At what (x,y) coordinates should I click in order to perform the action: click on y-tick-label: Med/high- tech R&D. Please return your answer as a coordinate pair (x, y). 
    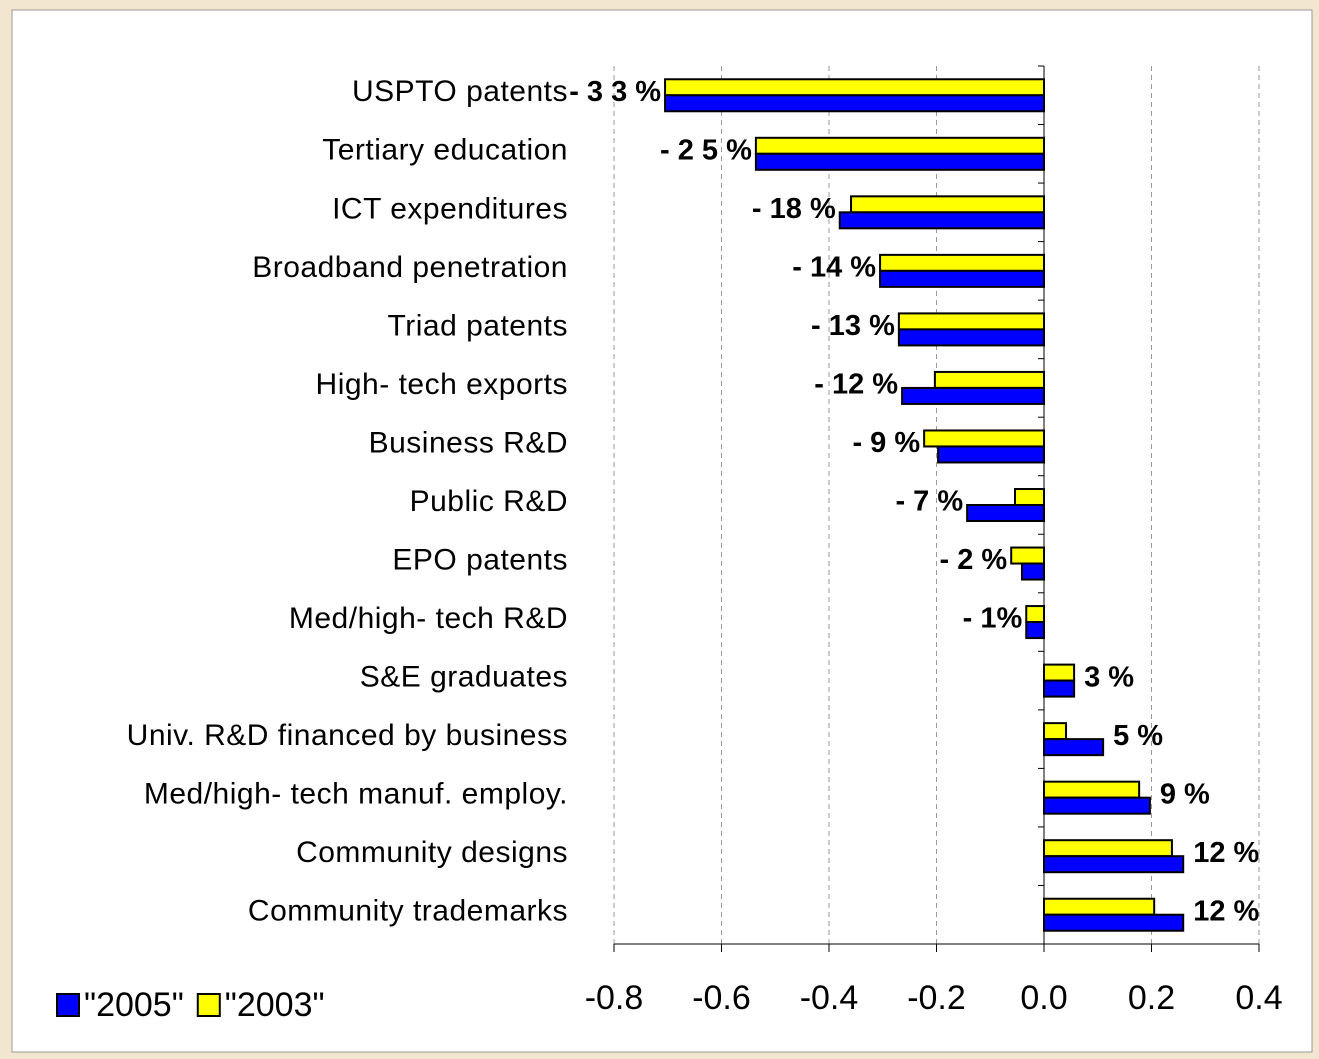
    Looking at the image, I should click on (428, 618).